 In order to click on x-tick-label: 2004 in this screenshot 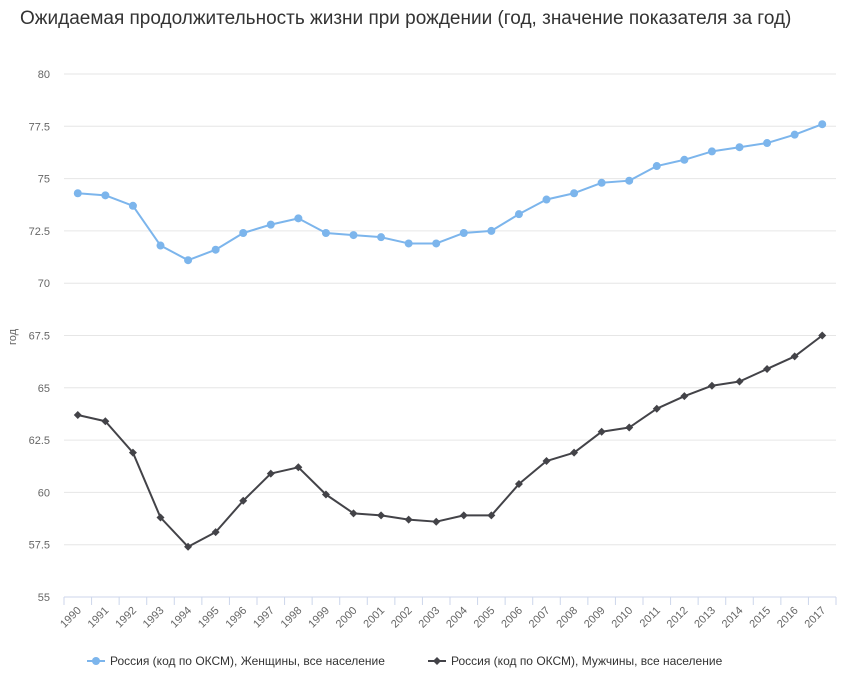, I will do `click(457, 618)`.